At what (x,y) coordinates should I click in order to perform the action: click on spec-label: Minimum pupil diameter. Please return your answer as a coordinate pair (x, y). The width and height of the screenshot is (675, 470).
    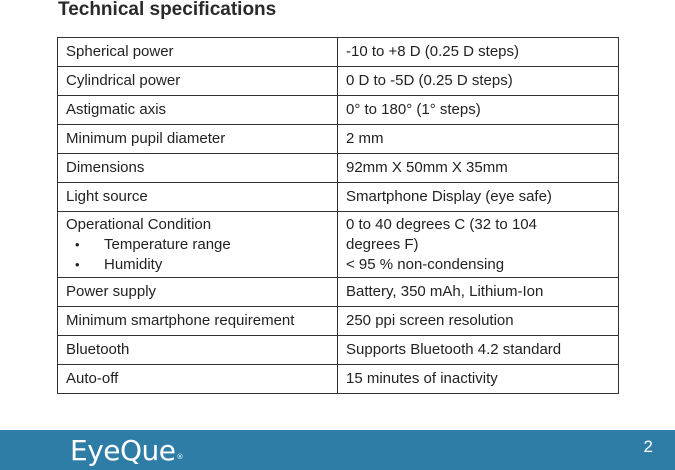
    Looking at the image, I should click on (197, 139).